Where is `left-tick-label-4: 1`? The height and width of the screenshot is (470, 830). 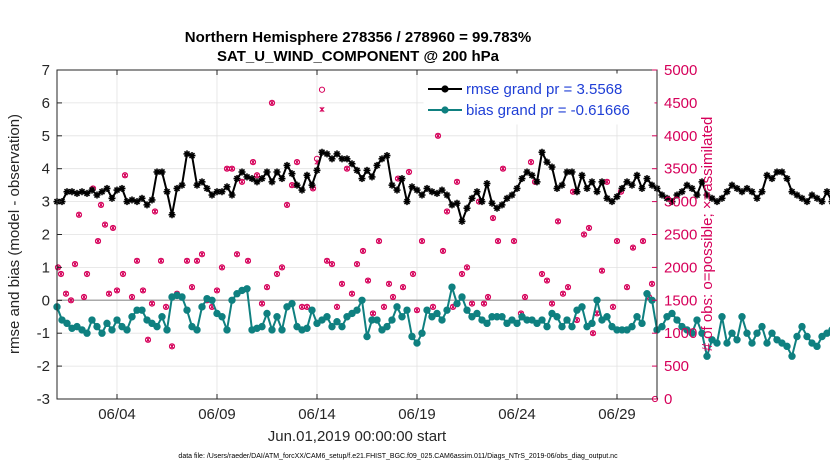 left-tick-label-4: 1 is located at coordinates (46, 267).